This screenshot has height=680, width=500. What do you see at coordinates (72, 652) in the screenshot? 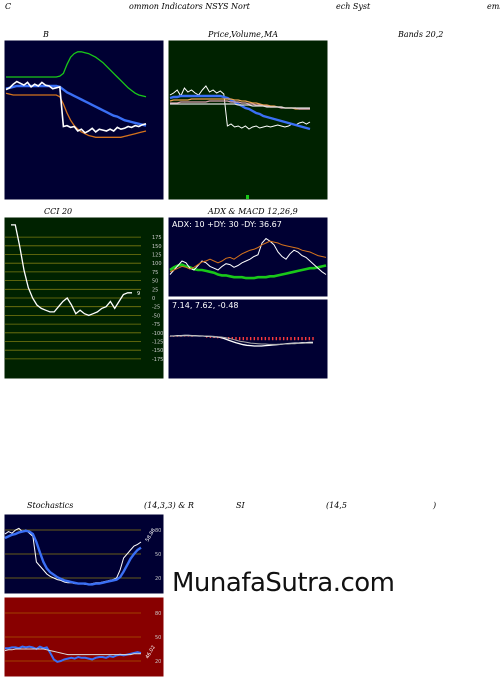
I see `rsi-rsi-ma-line` at bounding box center [72, 652].